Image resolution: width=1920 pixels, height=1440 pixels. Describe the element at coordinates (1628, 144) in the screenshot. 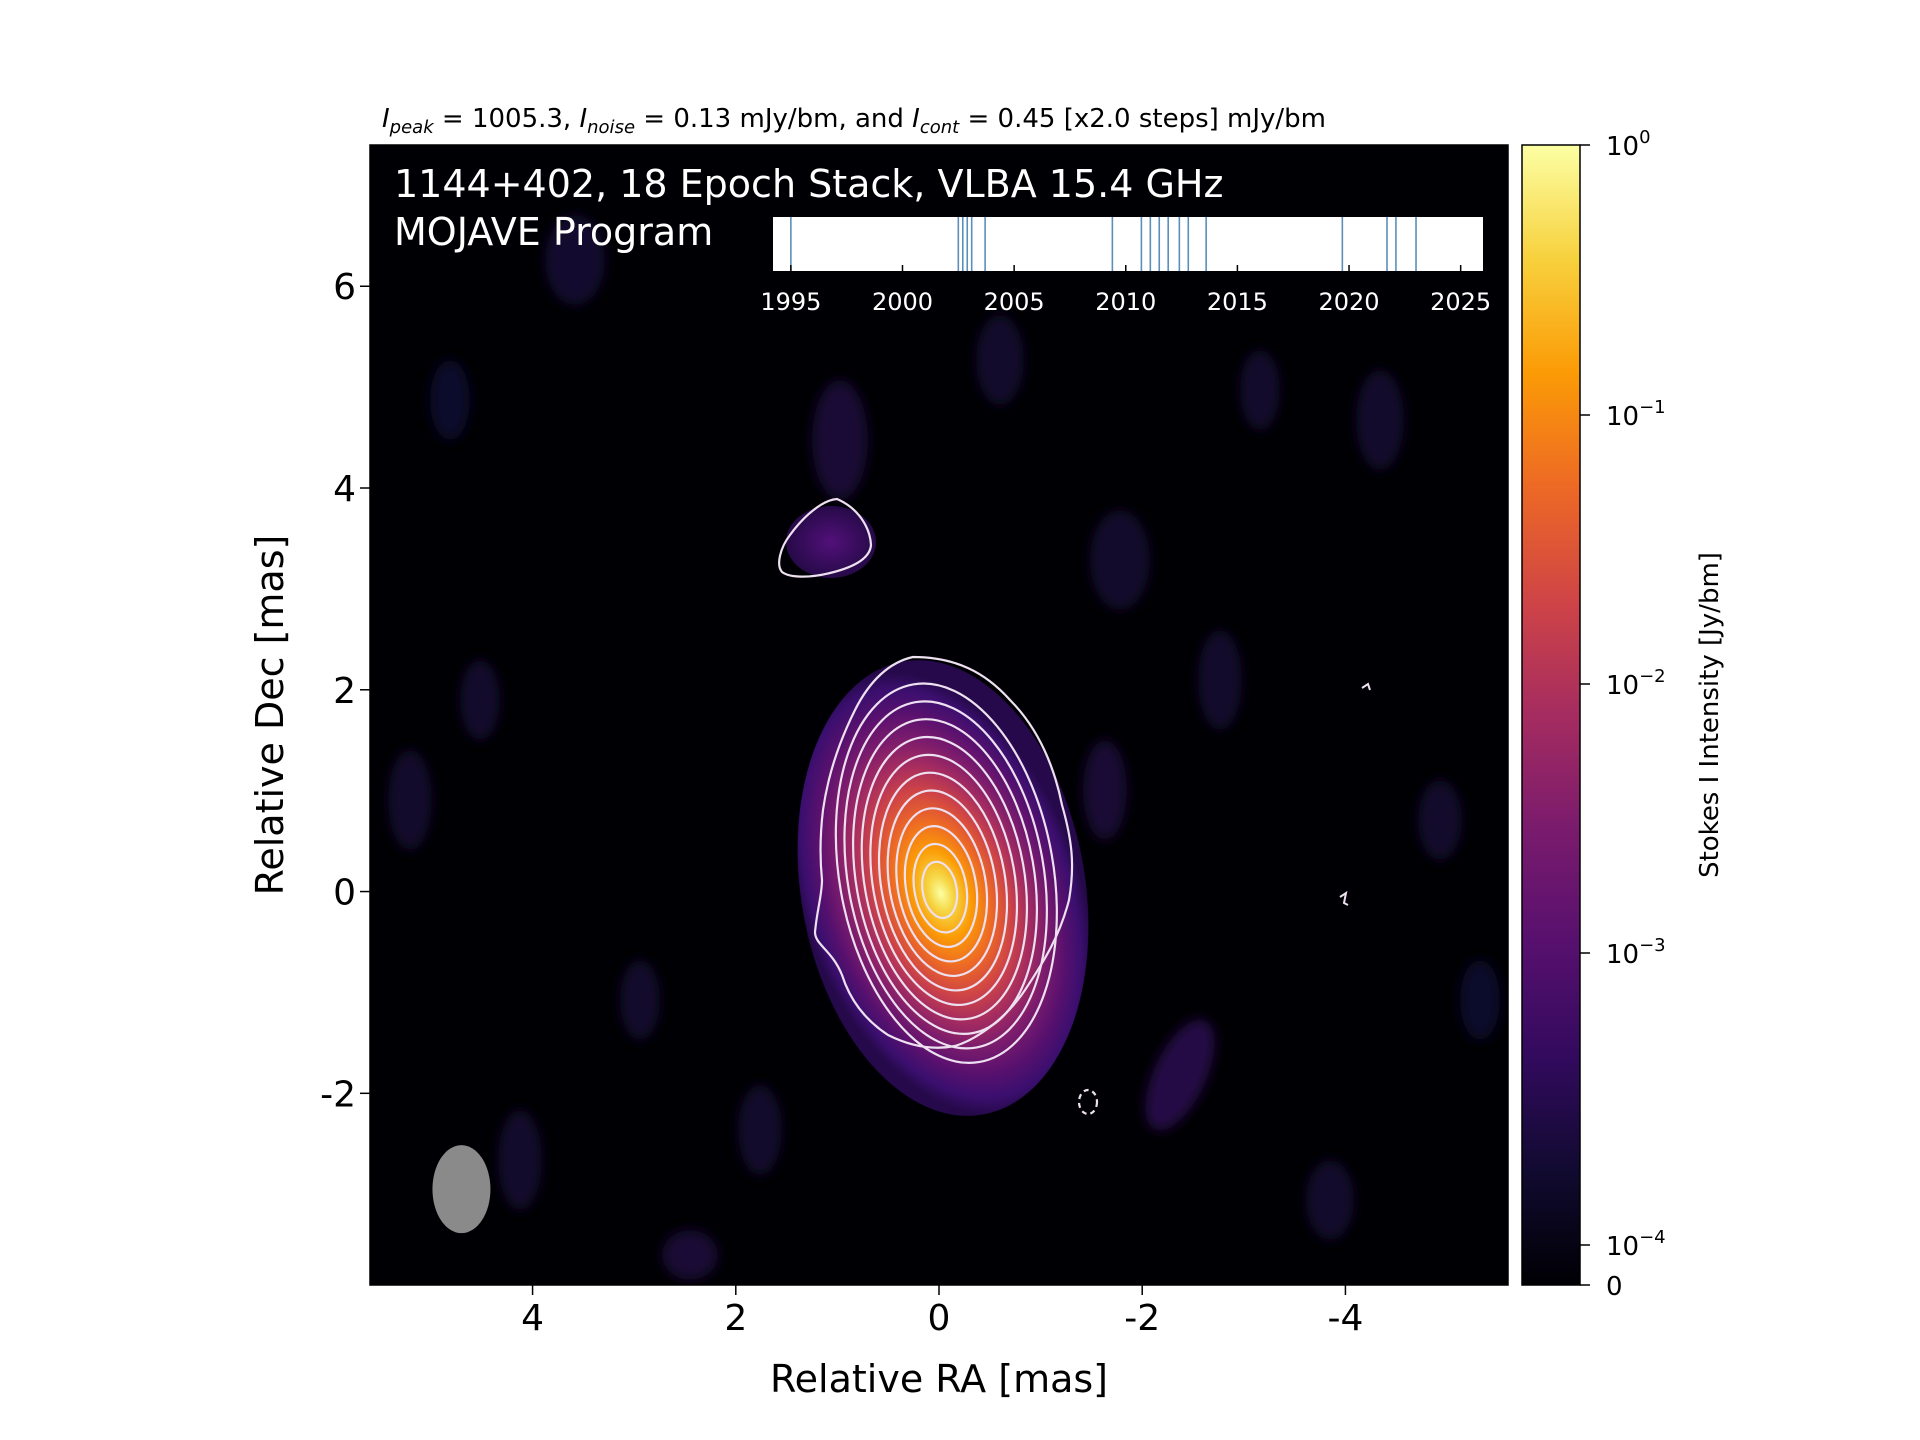

I see `colorbar-tick-label: 10⁰` at that location.